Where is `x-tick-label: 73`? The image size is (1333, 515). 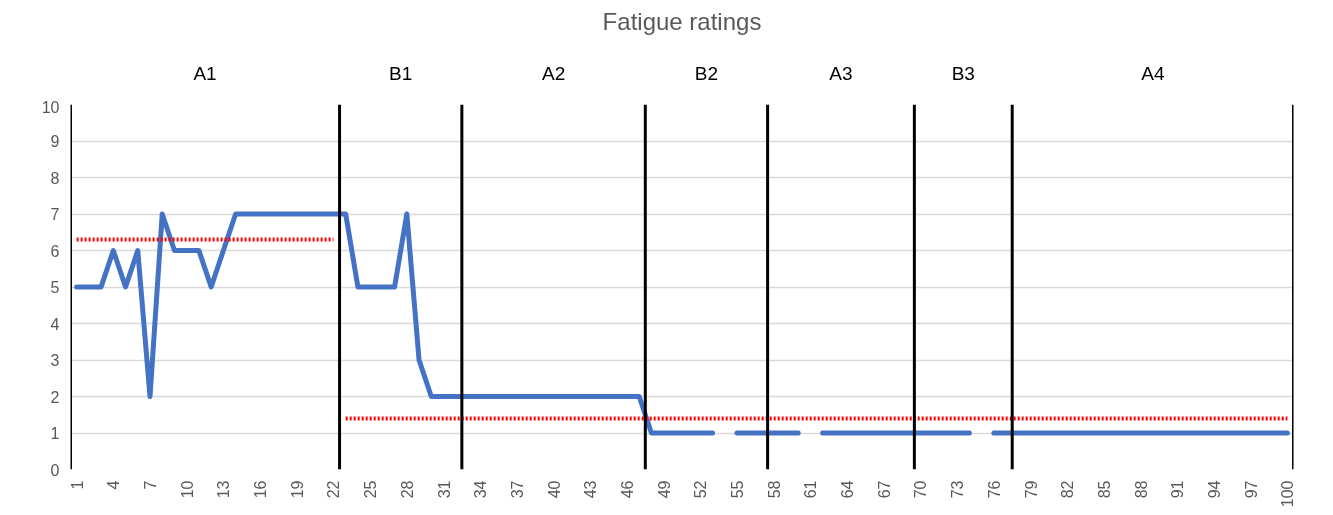 x-tick-label: 73 is located at coordinates (958, 489).